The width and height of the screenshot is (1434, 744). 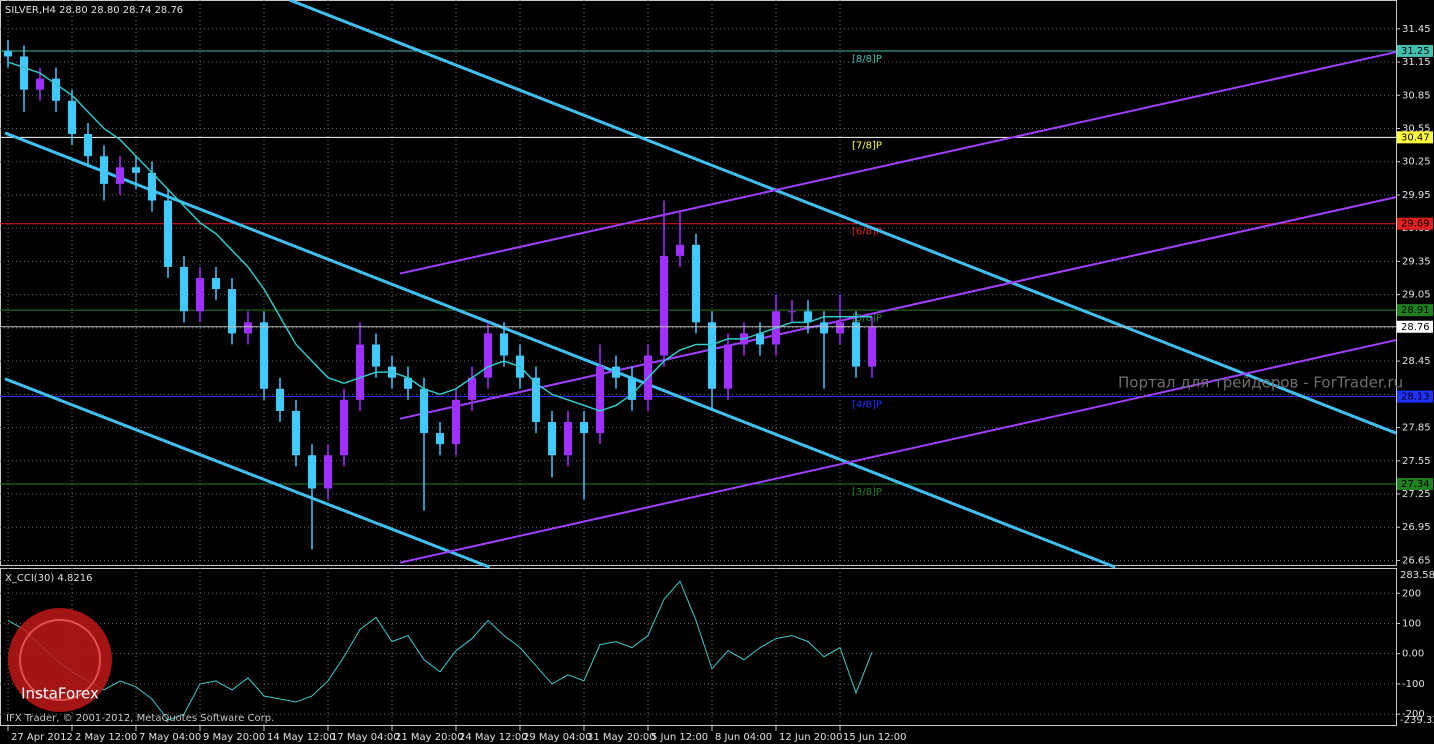 I want to click on x-tick-label: 24 May 12:00, so click(x=493, y=737).